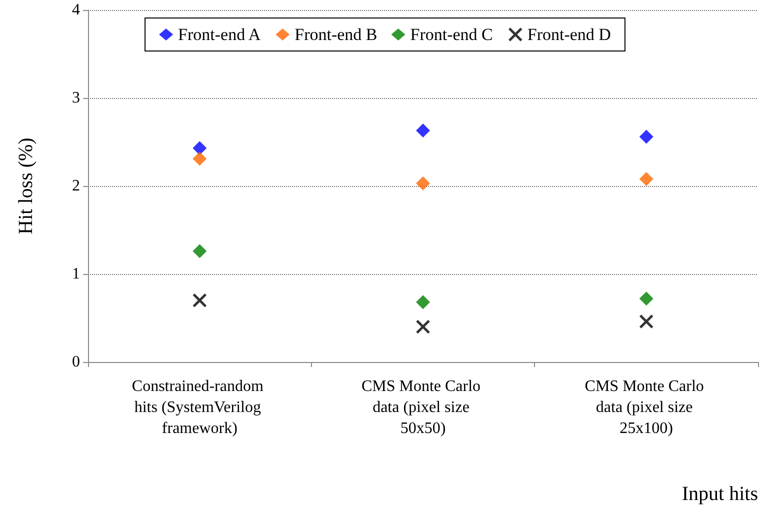 The image size is (770, 518). I want to click on y-tick-label: 0, so click(76, 362).